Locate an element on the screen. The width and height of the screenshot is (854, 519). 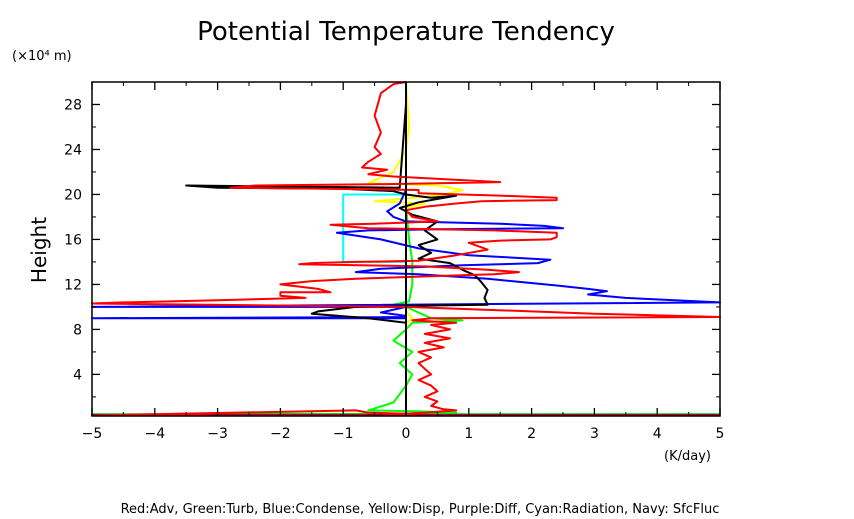
x-tick-label: −4 is located at coordinates (154, 434).